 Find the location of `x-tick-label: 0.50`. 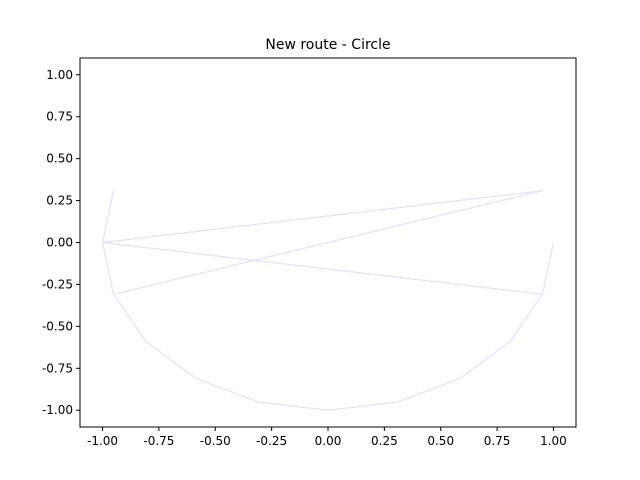

x-tick-label: 0.50 is located at coordinates (440, 441).